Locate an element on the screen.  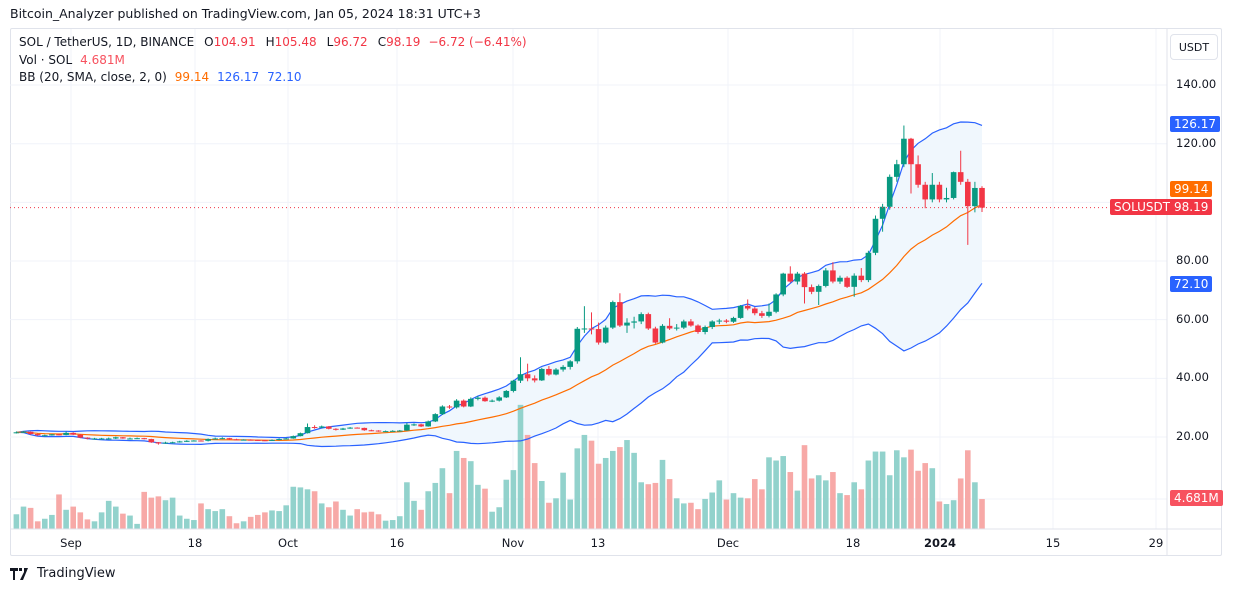
bb-upper-value: 126.17 is located at coordinates (238, 77).